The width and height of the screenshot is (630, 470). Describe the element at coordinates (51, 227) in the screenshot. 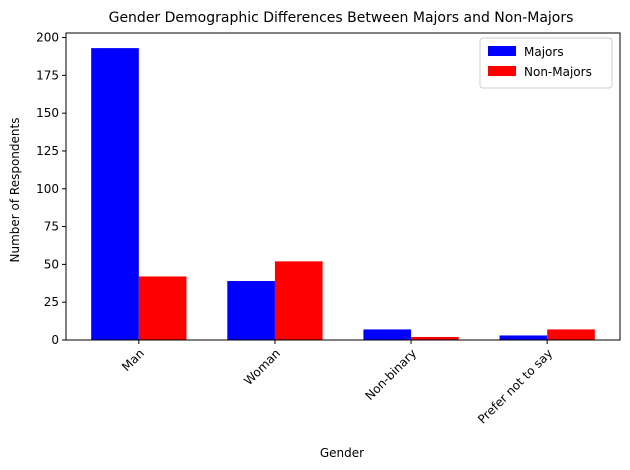

I see `y-tick-label: 75` at that location.